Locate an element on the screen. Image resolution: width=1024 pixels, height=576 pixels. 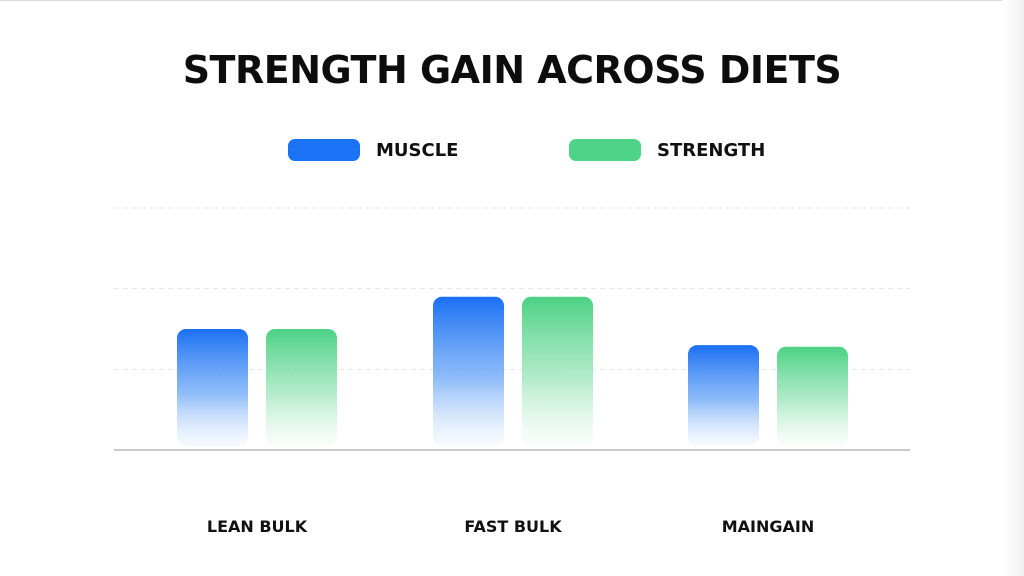
category-labels: LEAN BULK FAST BULK MAINGAIN is located at coordinates (510, 526).